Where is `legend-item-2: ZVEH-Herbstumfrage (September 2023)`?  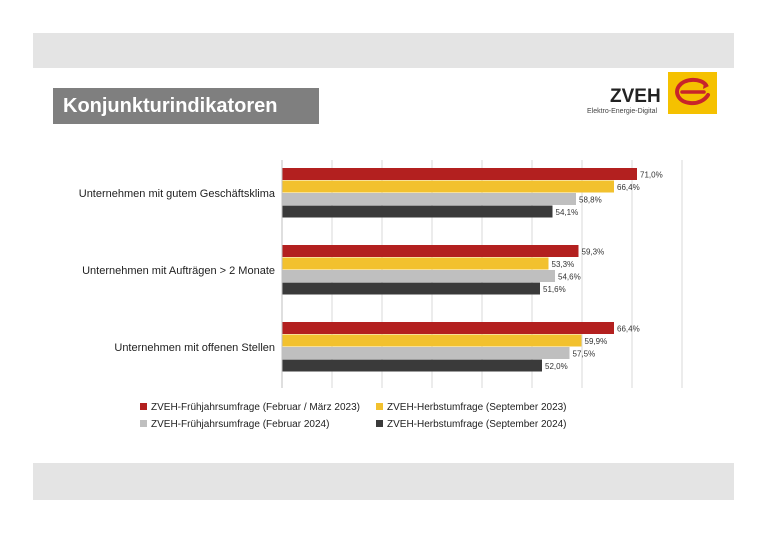
legend-item-2: ZVEH-Herbstumfrage (September 2023) is located at coordinates (471, 407).